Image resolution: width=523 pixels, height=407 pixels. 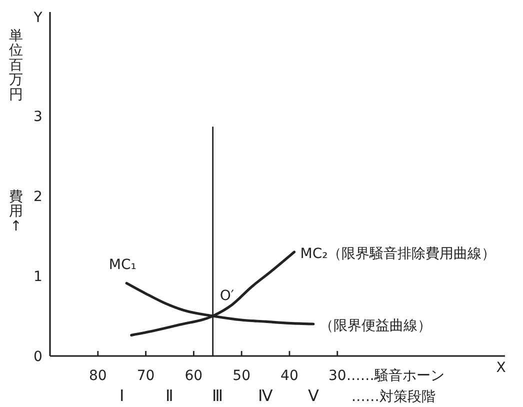 I want to click on text: 費用↑, so click(x=16, y=211).